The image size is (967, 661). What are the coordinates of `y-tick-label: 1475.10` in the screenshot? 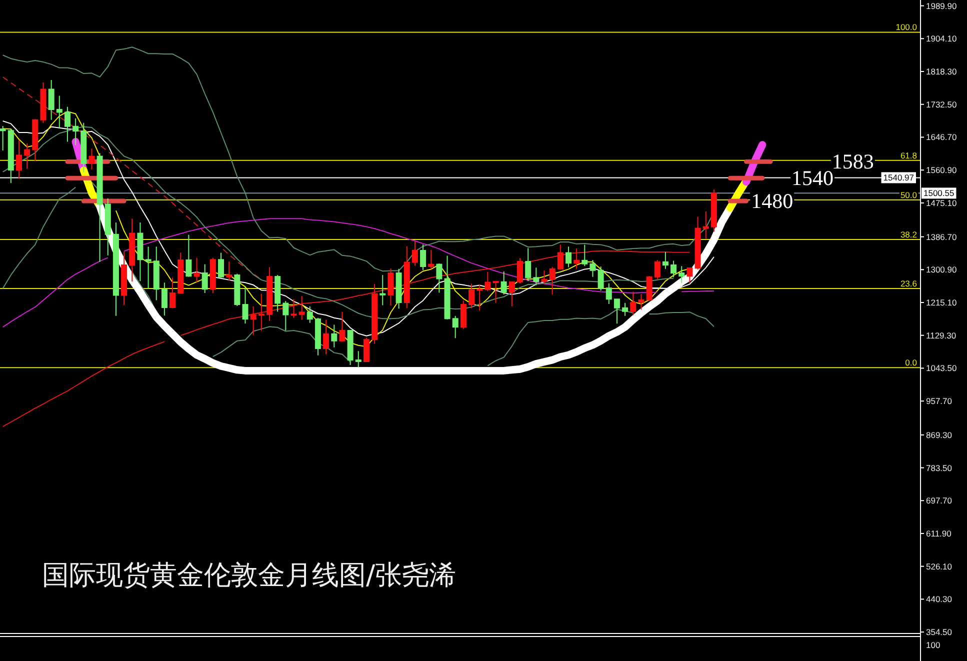 It's located at (941, 203).